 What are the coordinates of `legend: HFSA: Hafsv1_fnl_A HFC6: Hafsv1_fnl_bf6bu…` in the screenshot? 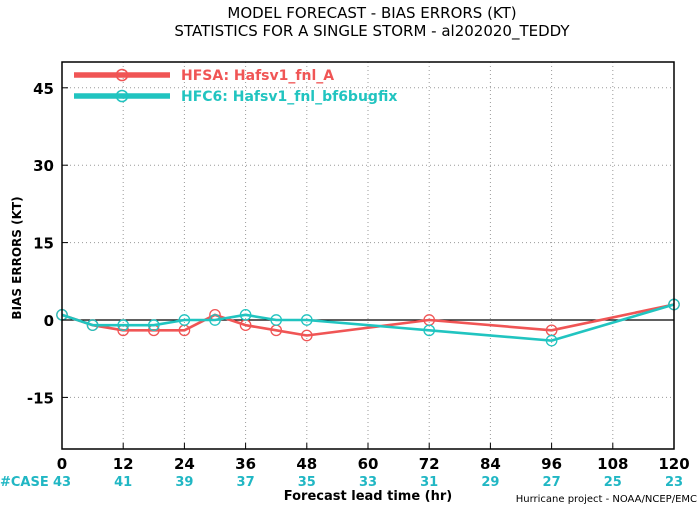 It's located at (235, 86).